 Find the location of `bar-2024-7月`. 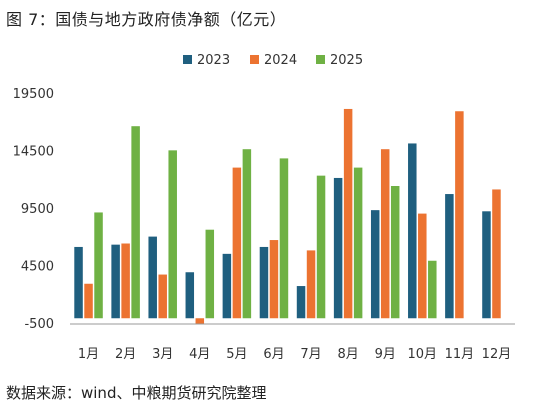

bar-2024-7月 is located at coordinates (311, 284).